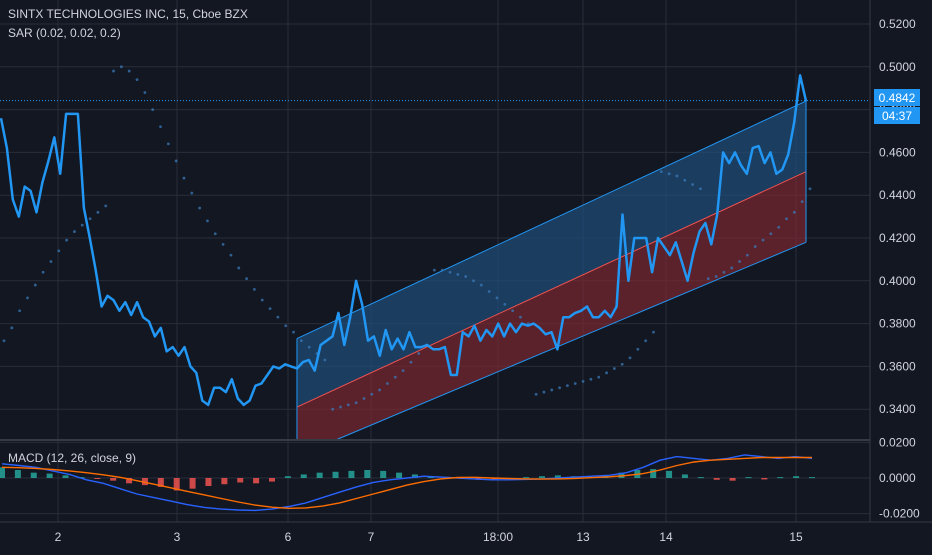 This screenshot has width=932, height=555. I want to click on x-tick-label: 15, so click(796, 537).